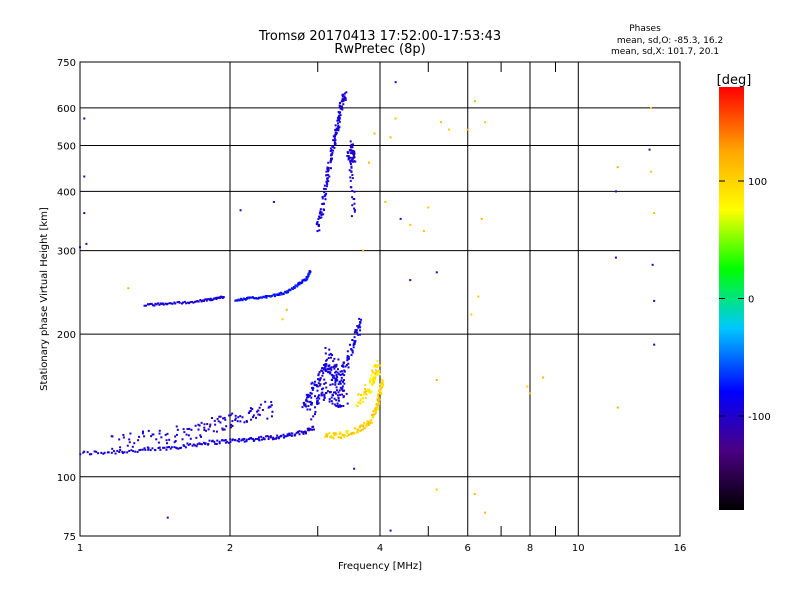 The width and height of the screenshot is (800, 600). I want to click on x-tick-label: 16, so click(680, 548).